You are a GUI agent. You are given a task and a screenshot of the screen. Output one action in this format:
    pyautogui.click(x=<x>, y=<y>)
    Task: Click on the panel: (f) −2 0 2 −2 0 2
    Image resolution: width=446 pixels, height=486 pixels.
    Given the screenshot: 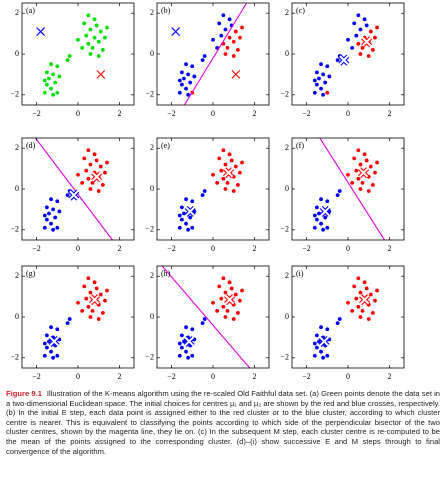 What is the action you would take?
    pyautogui.click(x=342, y=195)
    